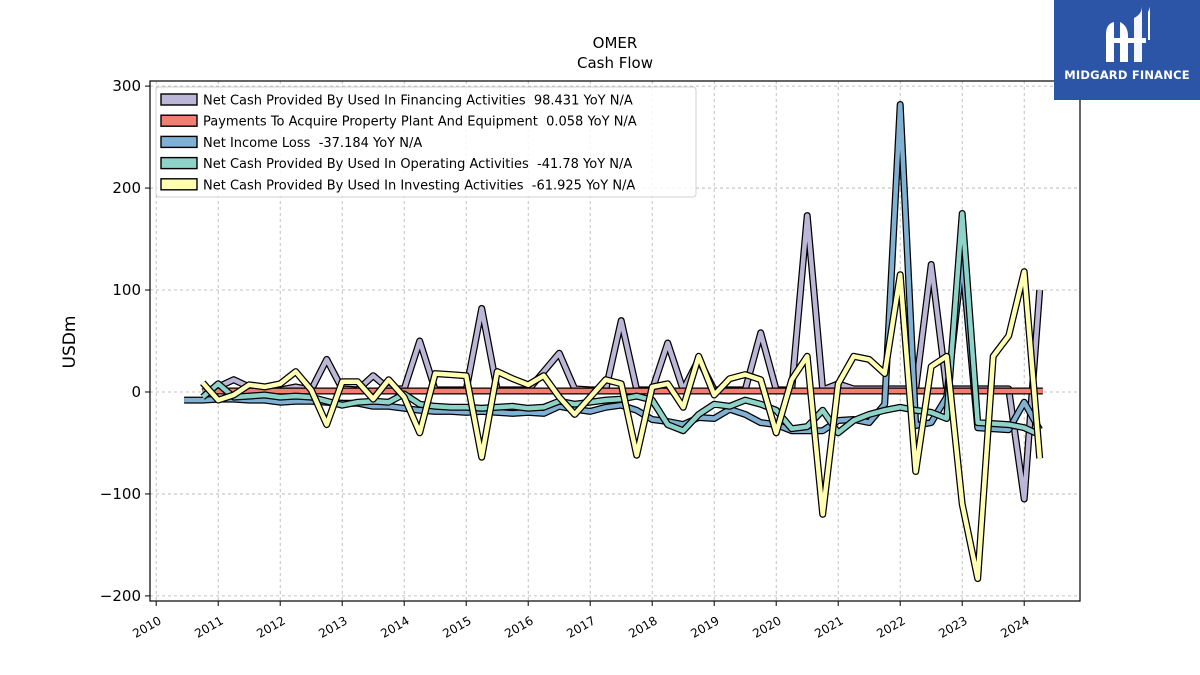  What do you see at coordinates (136, 392) in the screenshot?
I see `y-tick-label: 0` at bounding box center [136, 392].